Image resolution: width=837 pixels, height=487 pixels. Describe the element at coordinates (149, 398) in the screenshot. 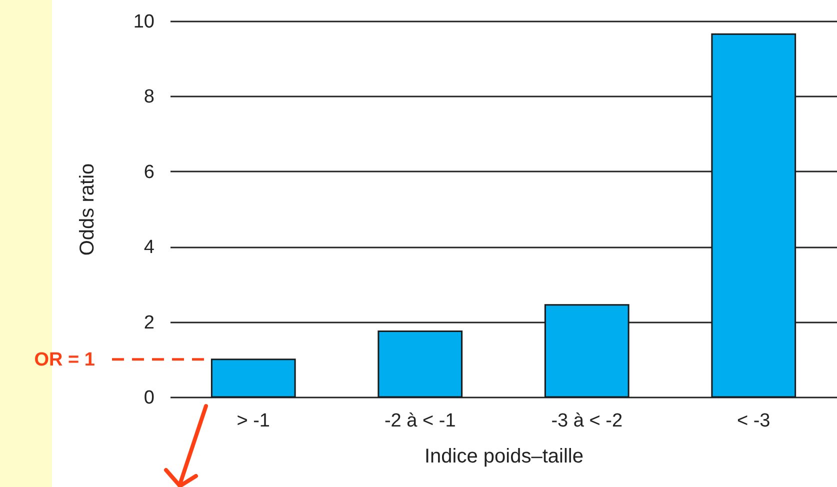

I see `y-tick-label: 0` at that location.